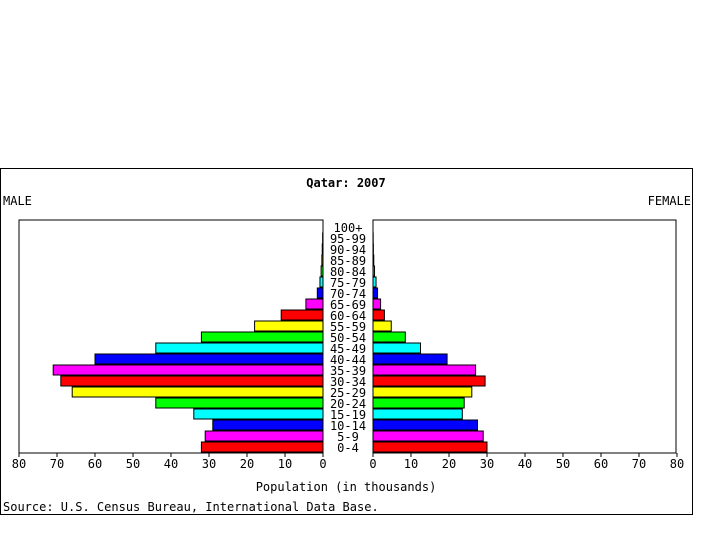 This screenshot has height=540, width=720. Describe the element at coordinates (677, 464) in the screenshot. I see `female-tick-label-80: 80` at that location.